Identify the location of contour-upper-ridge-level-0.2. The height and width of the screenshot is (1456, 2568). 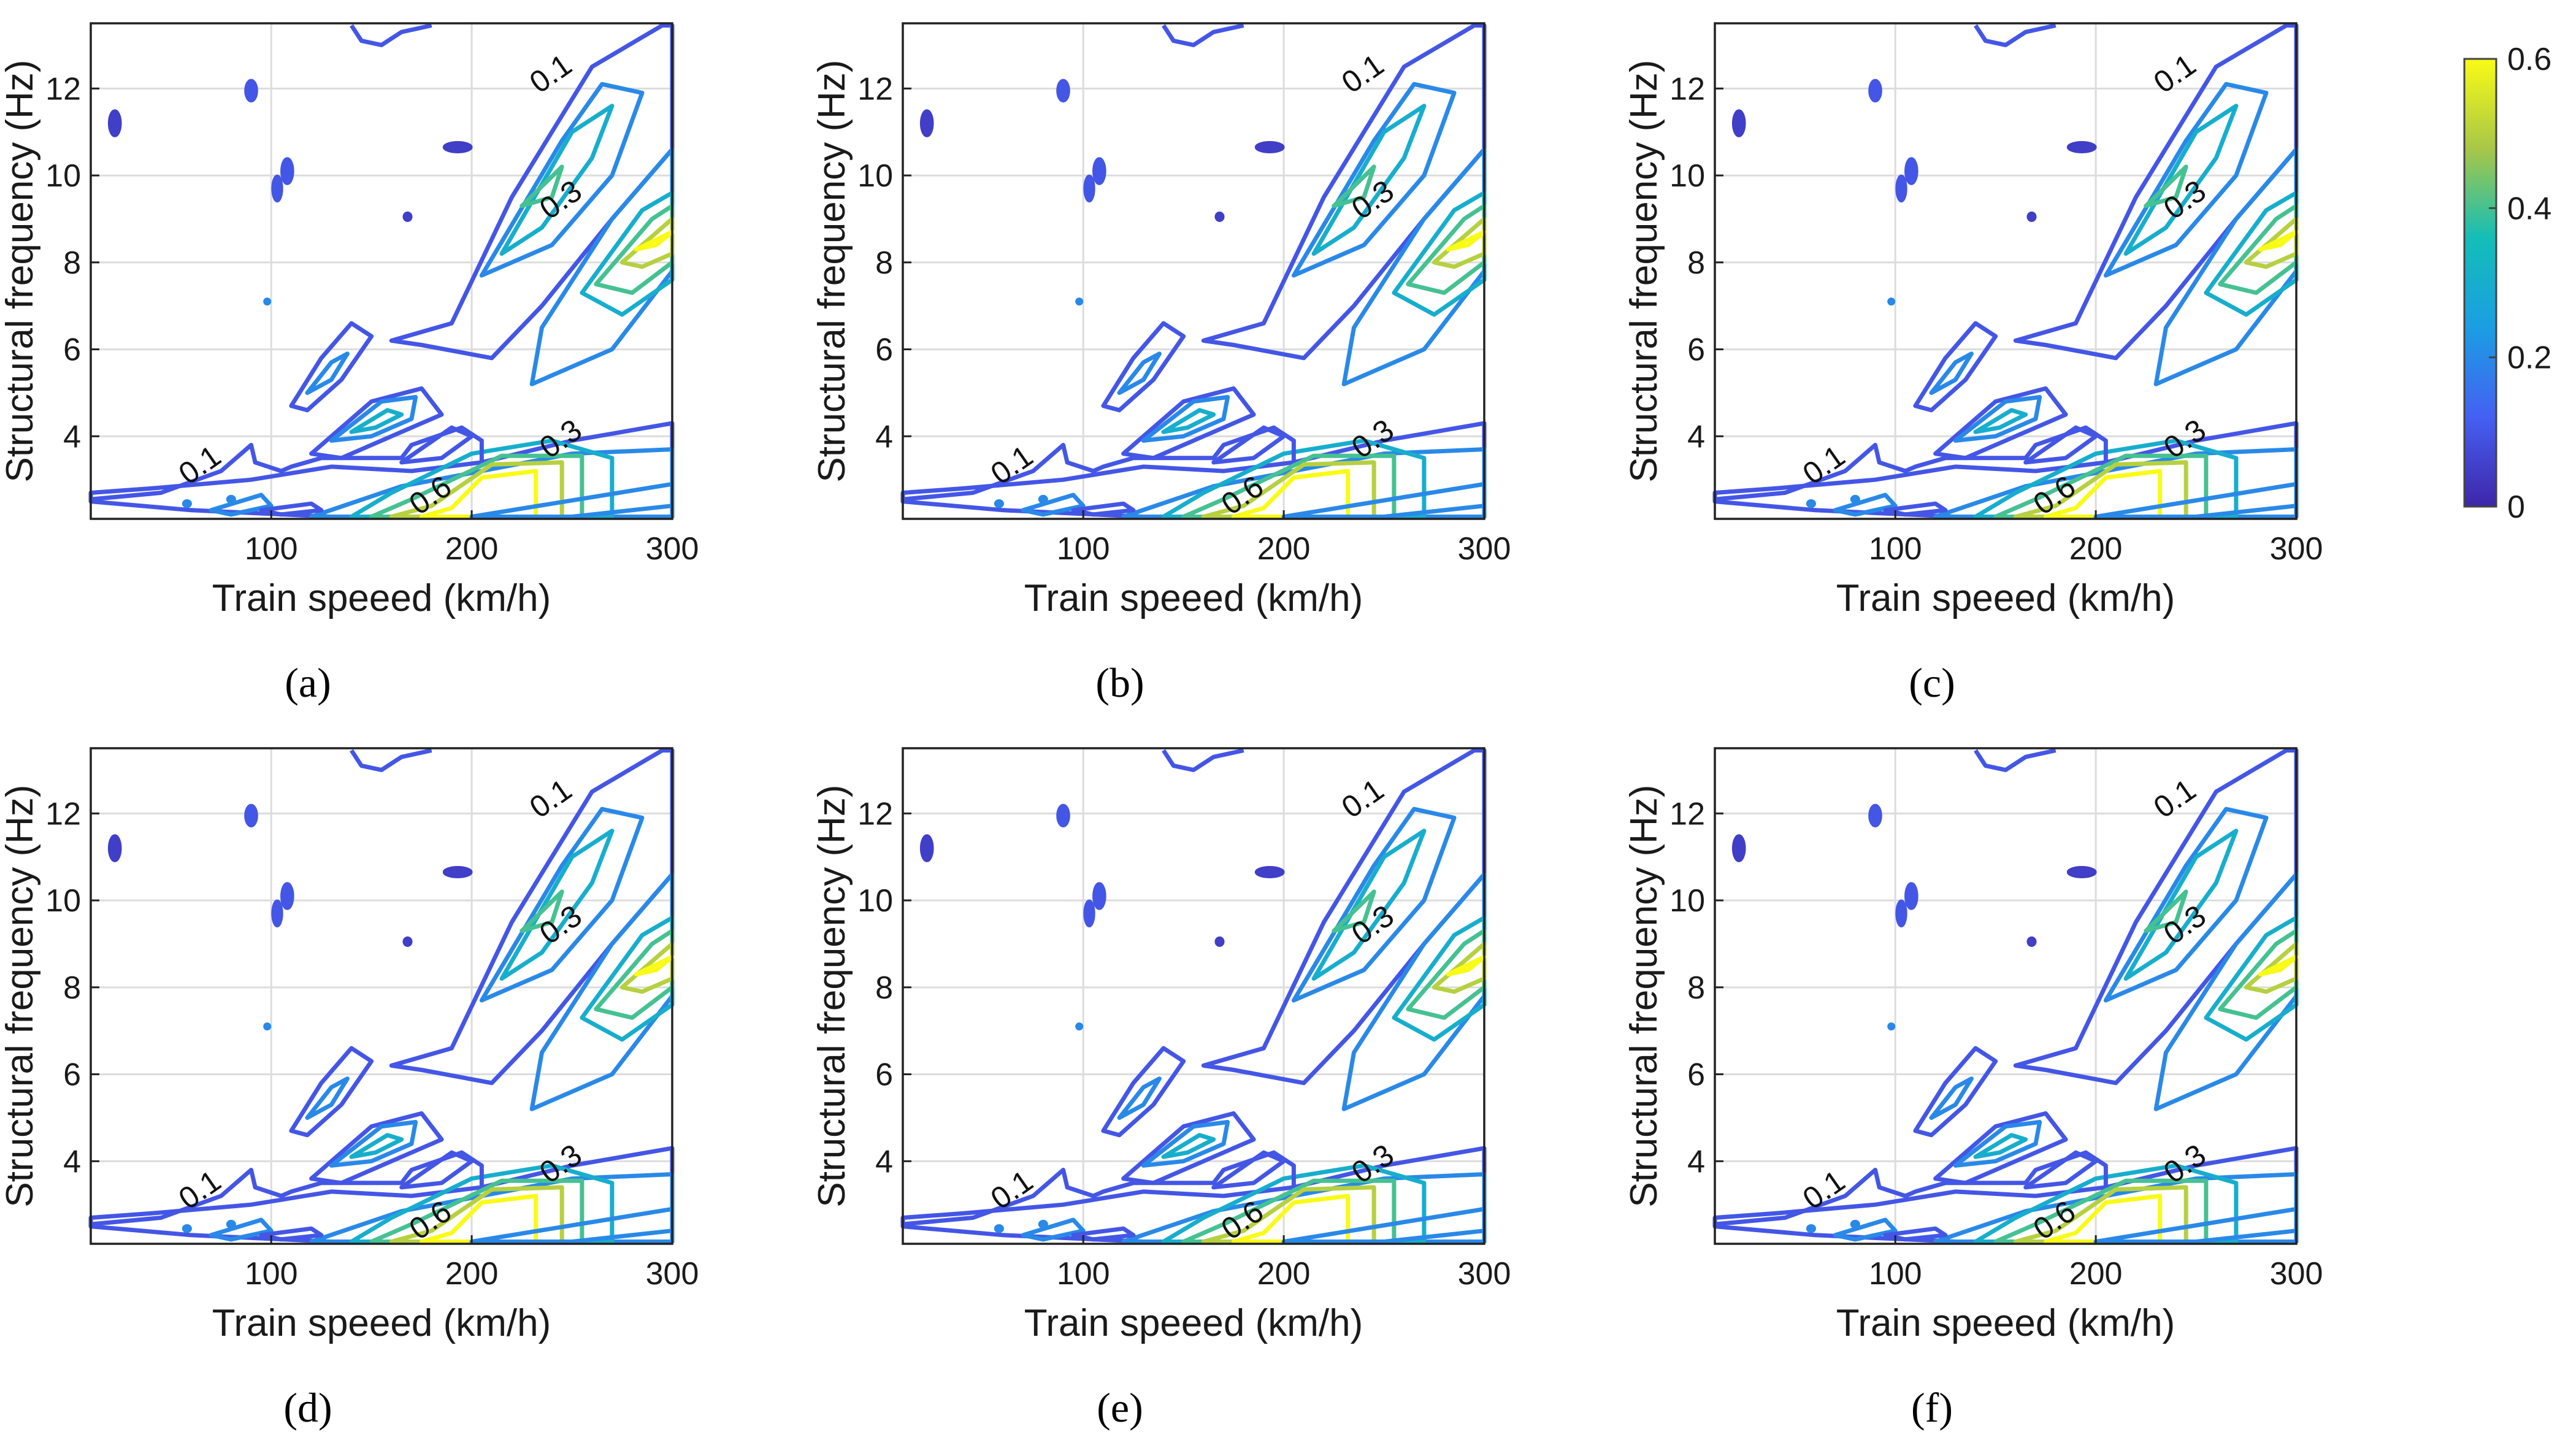
(562, 905).